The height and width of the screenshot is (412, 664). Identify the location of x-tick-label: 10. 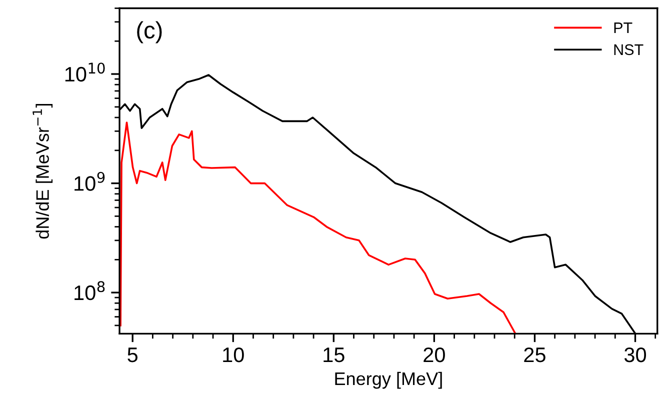
(233, 354).